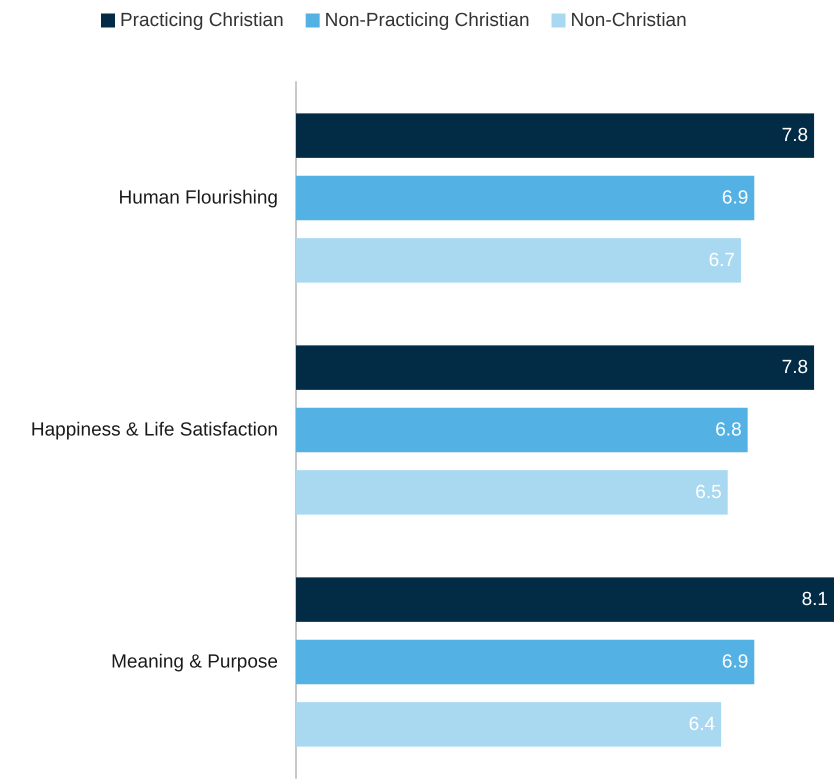 The image size is (840, 784). Describe the element at coordinates (722, 260) in the screenshot. I see `data-label: 6.7` at that location.